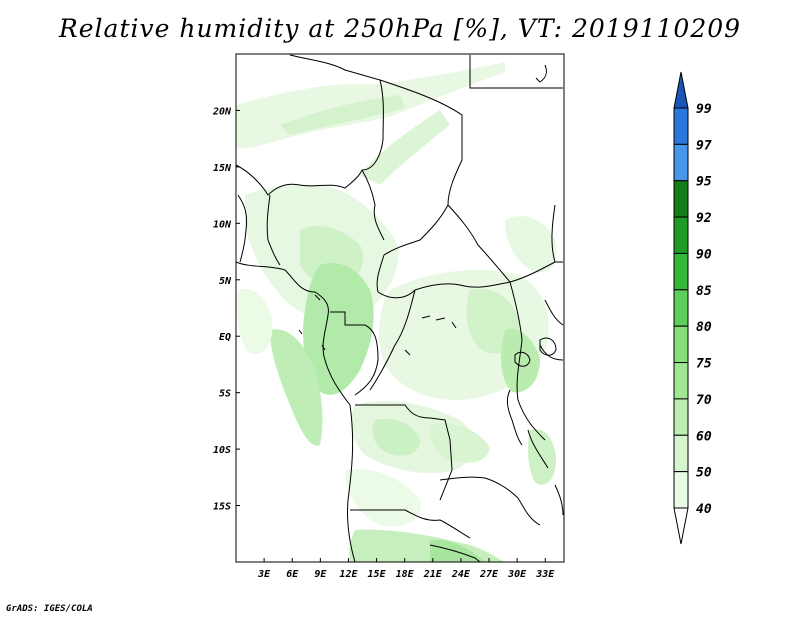 Image resolution: width=800 pixels, height=618 pixels. What do you see at coordinates (348, 574) in the screenshot?
I see `lon-tick-label: 12E` at bounding box center [348, 574].